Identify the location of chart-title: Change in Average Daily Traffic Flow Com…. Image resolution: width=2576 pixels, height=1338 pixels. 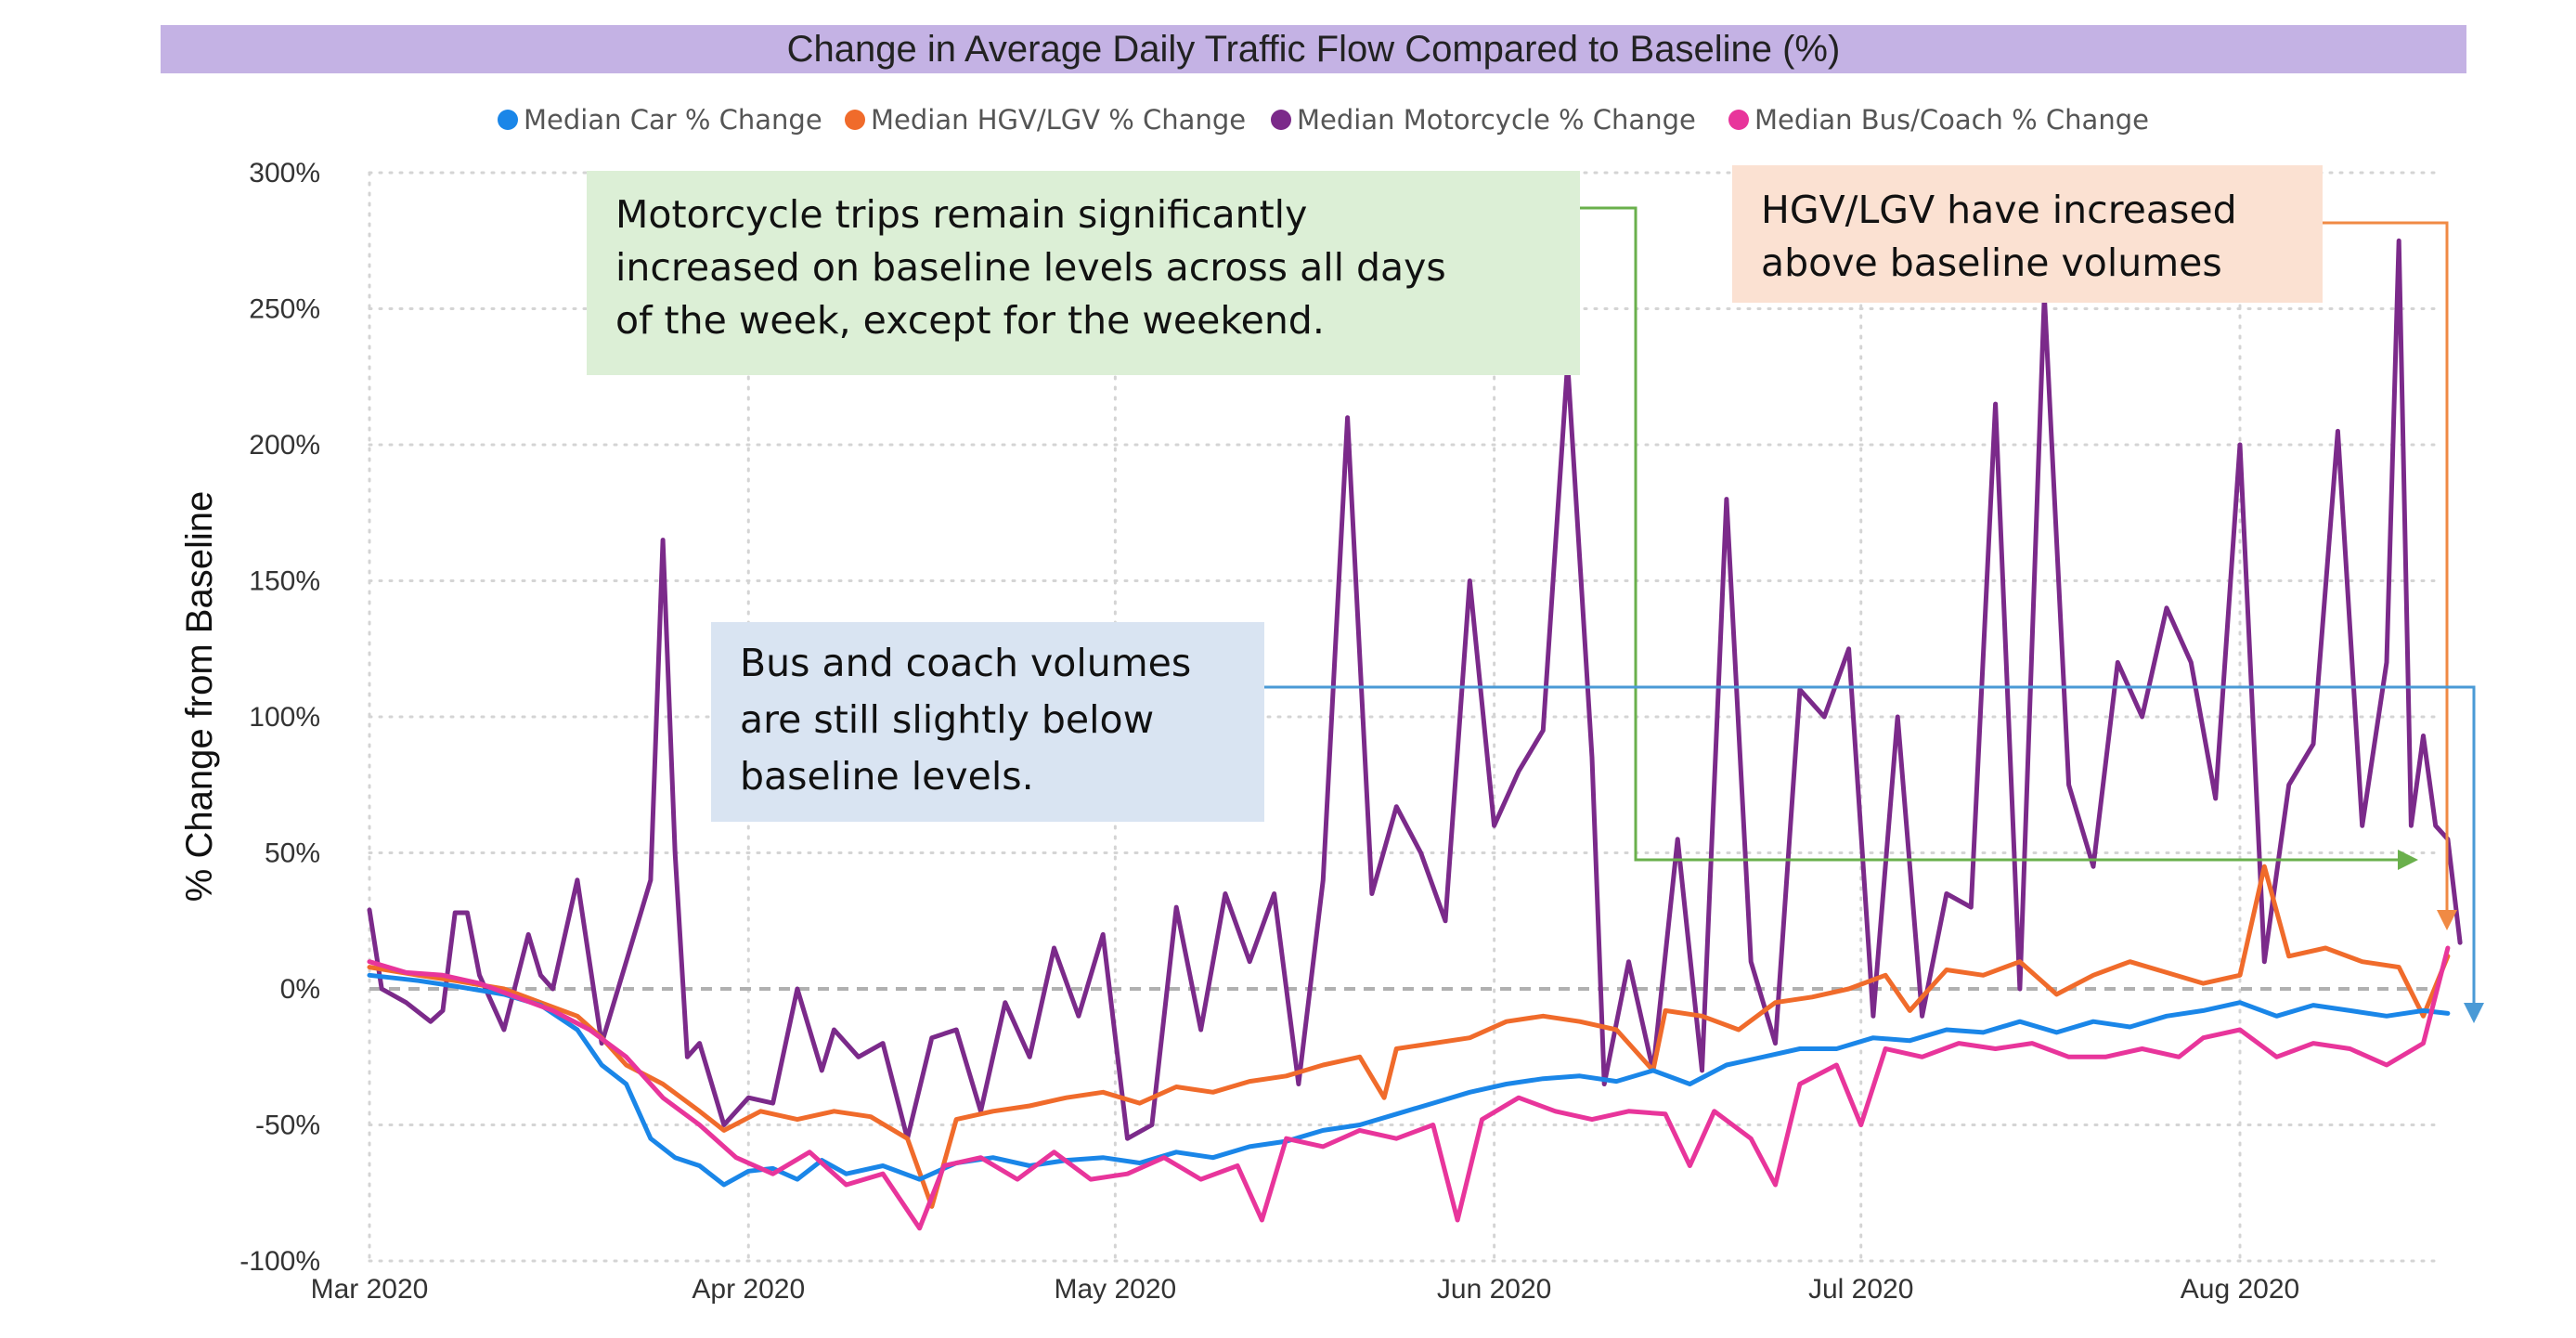
(1314, 49).